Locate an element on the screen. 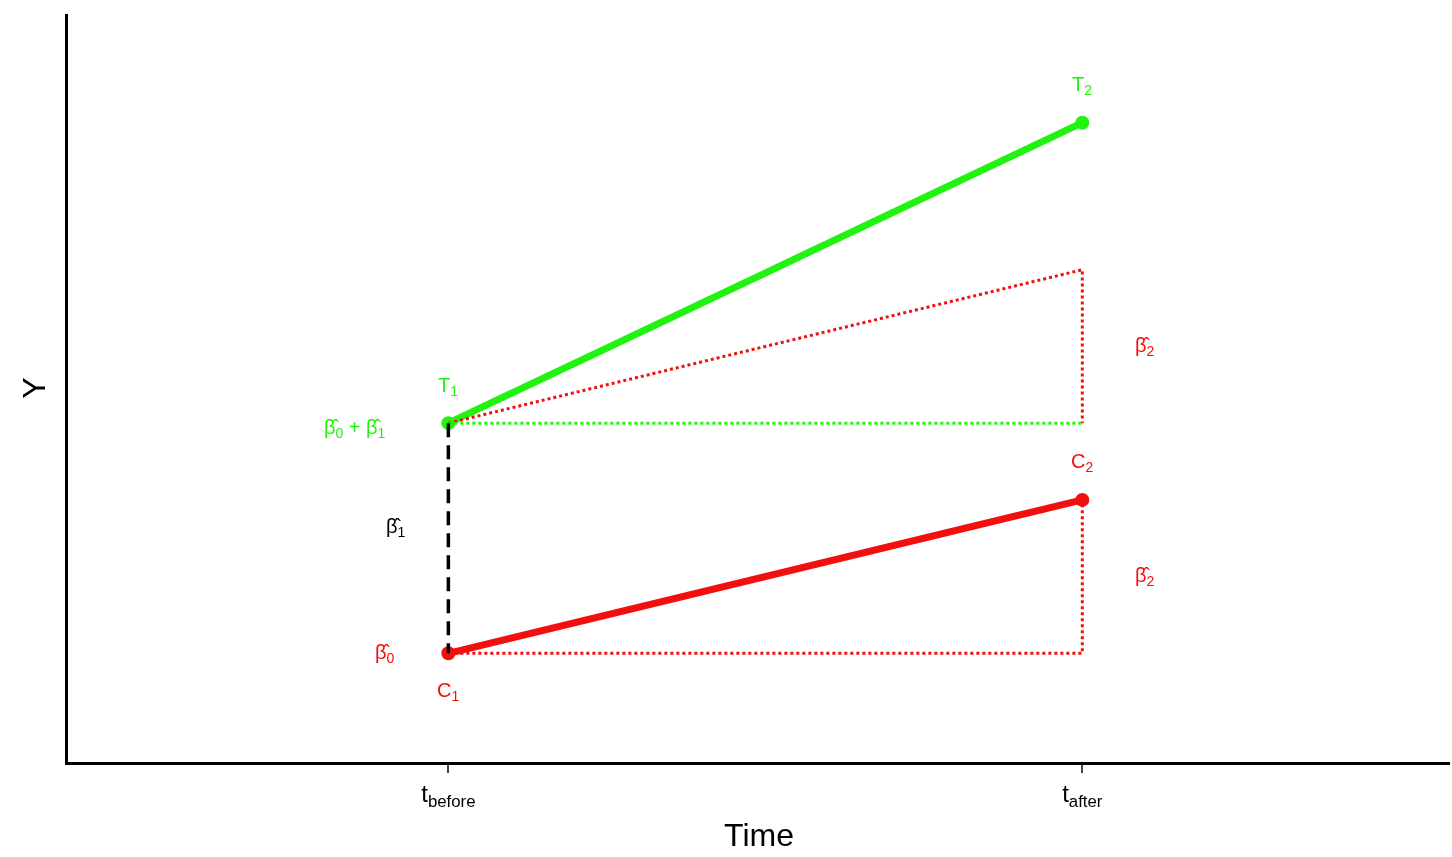  x-axis-title: Time is located at coordinates (759, 834).